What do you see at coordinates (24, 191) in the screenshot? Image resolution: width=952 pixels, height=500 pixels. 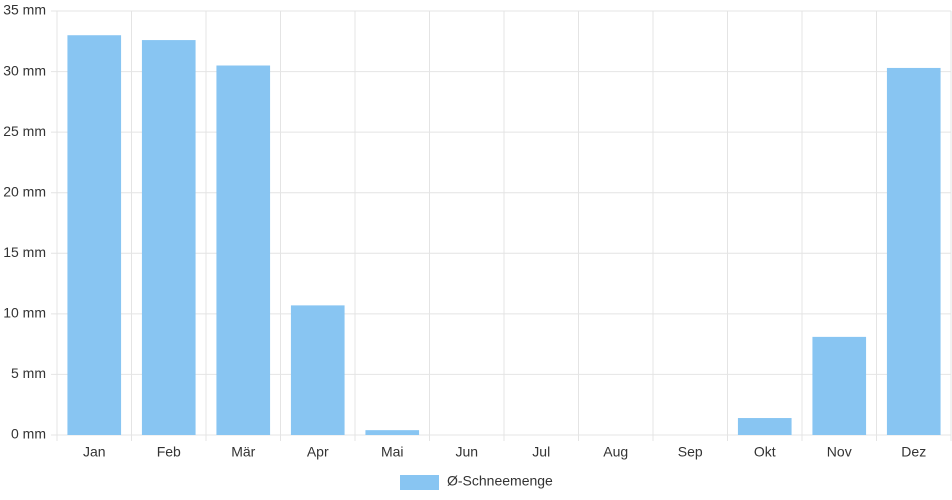 I see `y-tick-label: 20 mm` at bounding box center [24, 191].